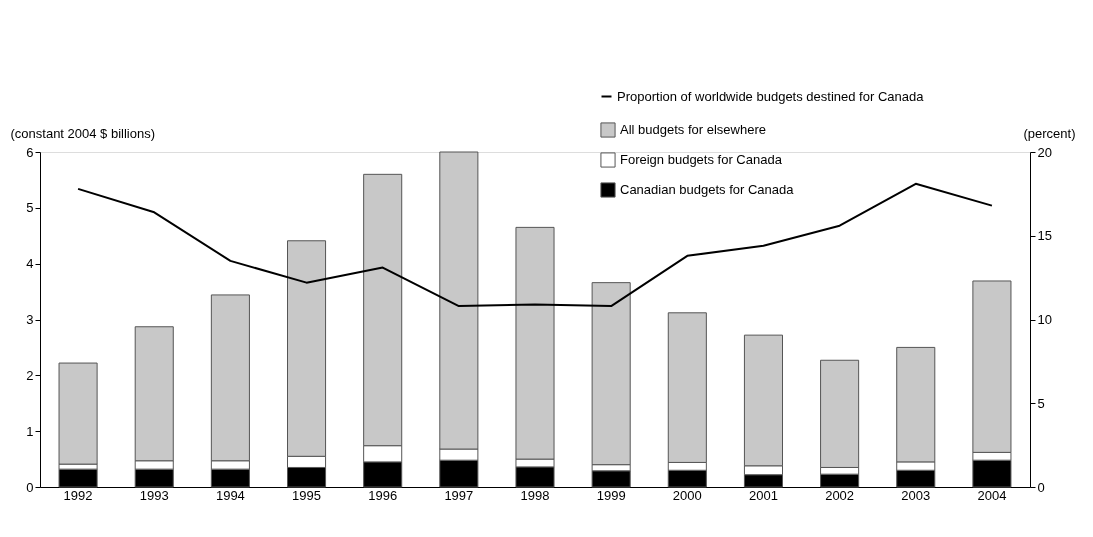 The image size is (1093, 537). Describe the element at coordinates (535, 495) in the screenshot. I see `x-tick-label: 1998` at that location.